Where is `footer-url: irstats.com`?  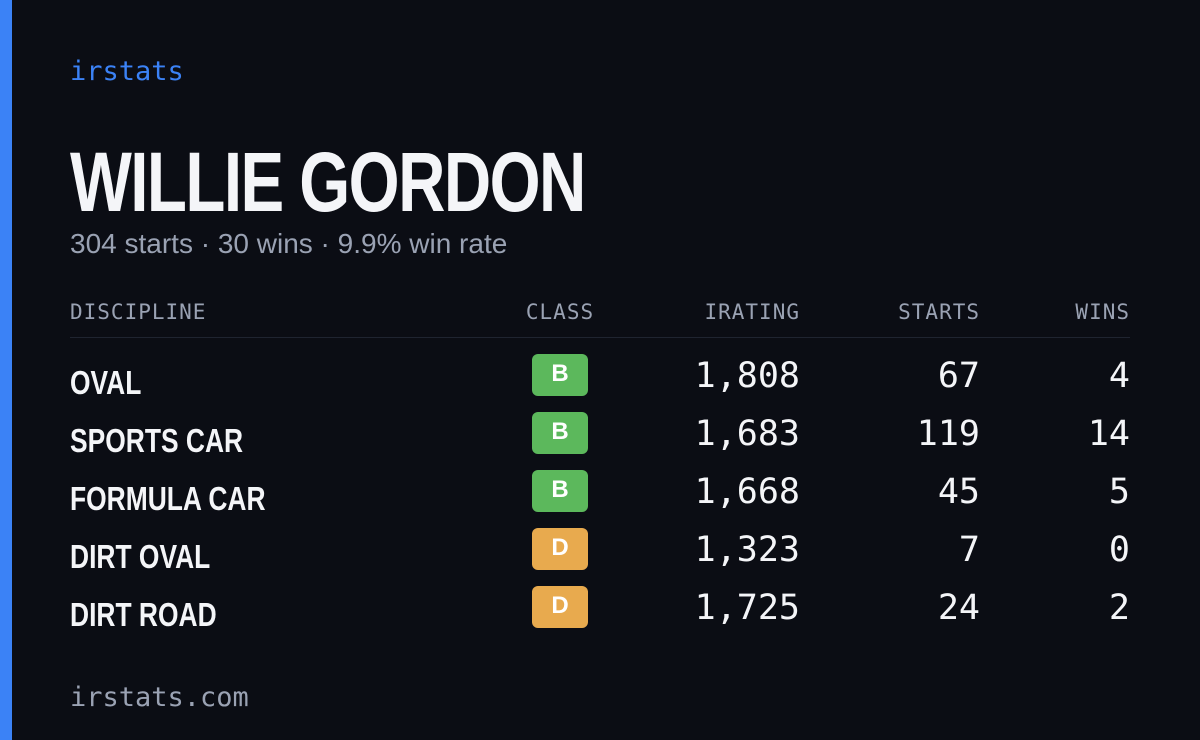
footer-url: irstats.com is located at coordinates (159, 697).